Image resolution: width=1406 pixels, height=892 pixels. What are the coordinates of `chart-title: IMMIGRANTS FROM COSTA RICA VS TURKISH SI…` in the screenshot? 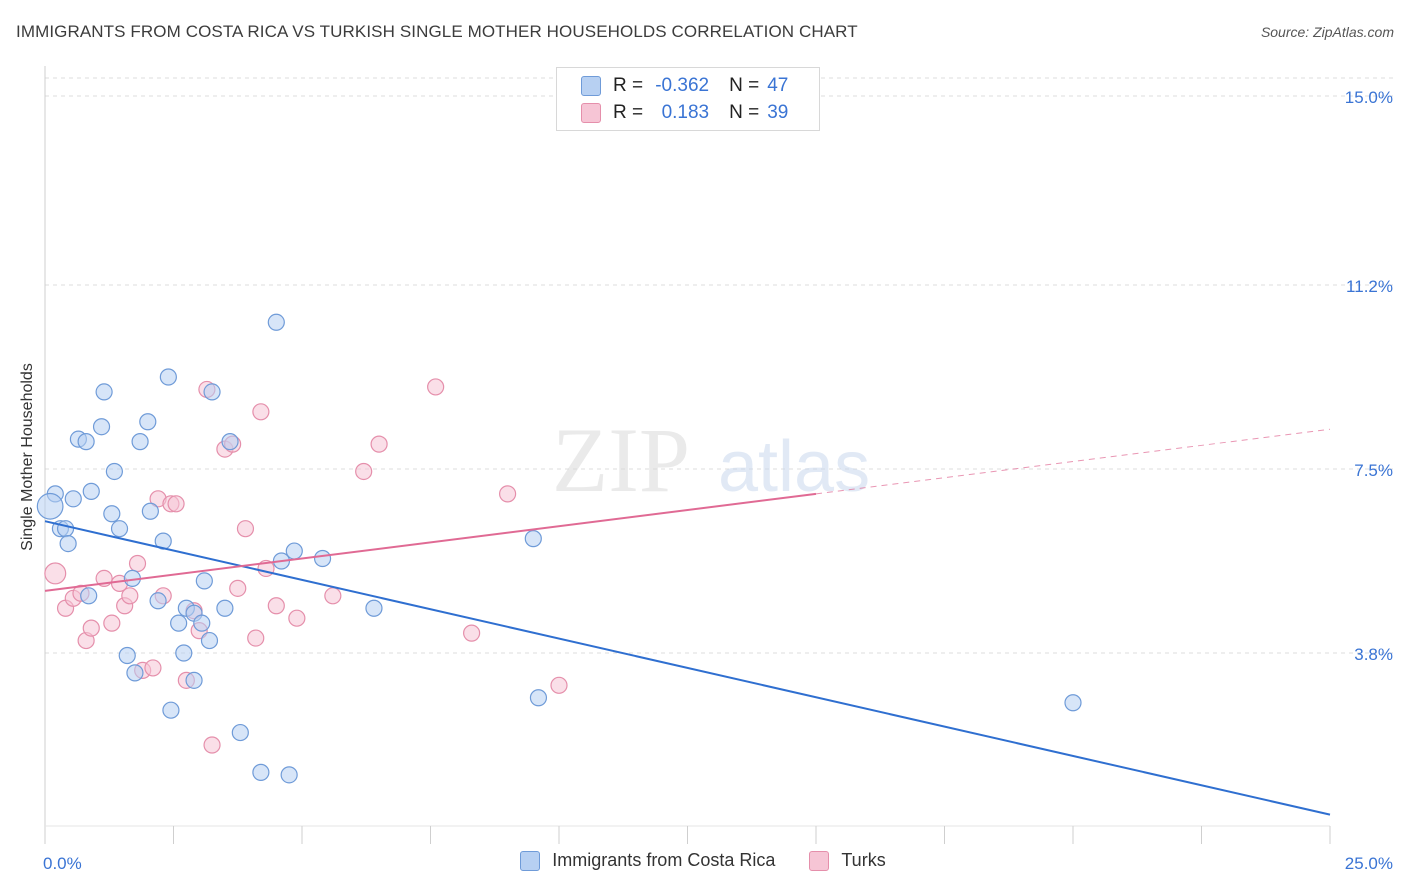 It's located at (437, 31).